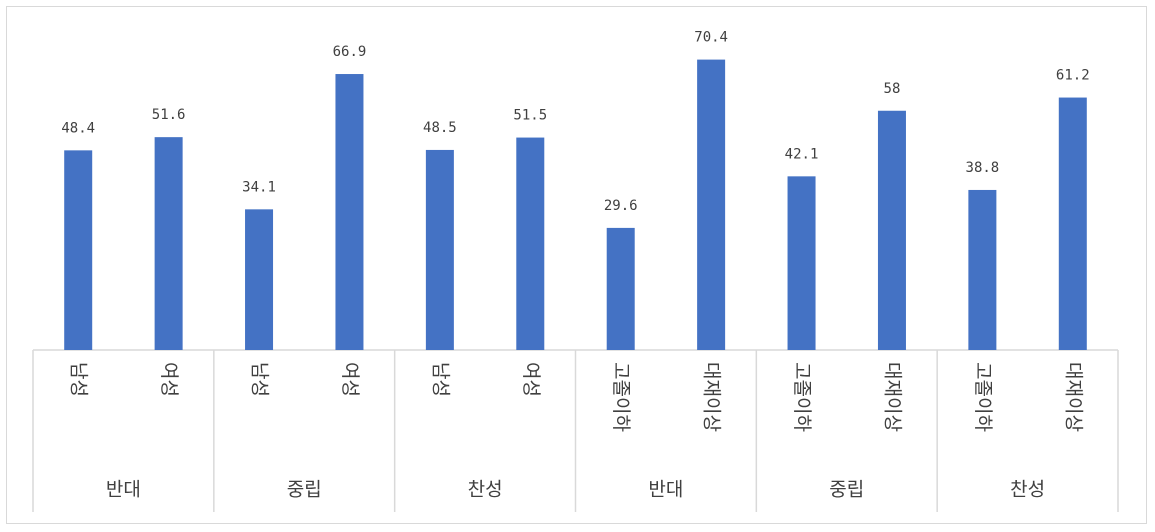 The image size is (1155, 532). Describe the element at coordinates (892, 89) in the screenshot. I see `data-label-g4-b1: 58` at that location.